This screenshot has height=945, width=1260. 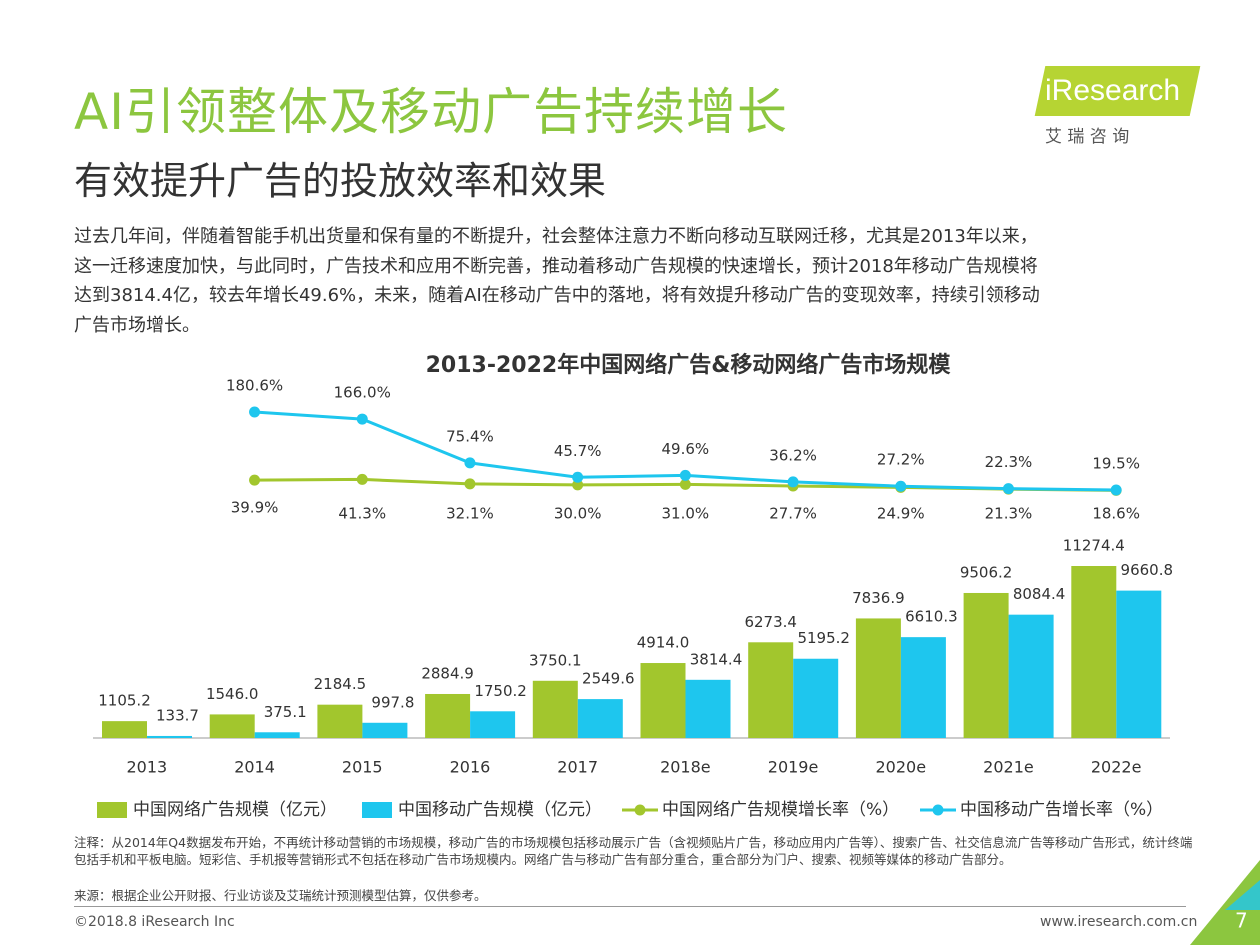 What do you see at coordinates (362, 767) in the screenshot?
I see `x-tick-label: 2015` at bounding box center [362, 767].